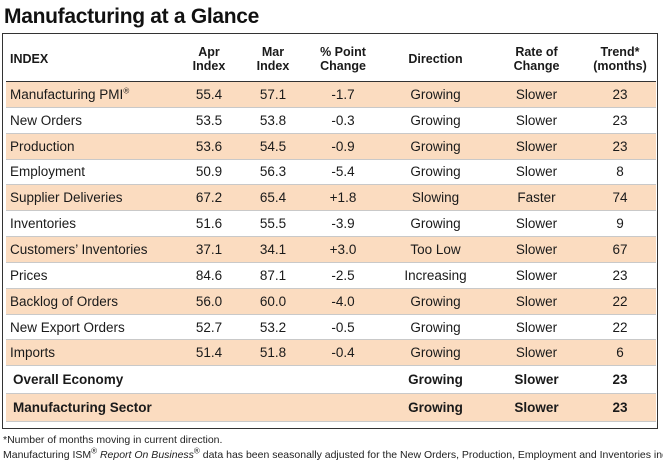  I want to click on mar-index-value: 65.4, so click(273, 198).